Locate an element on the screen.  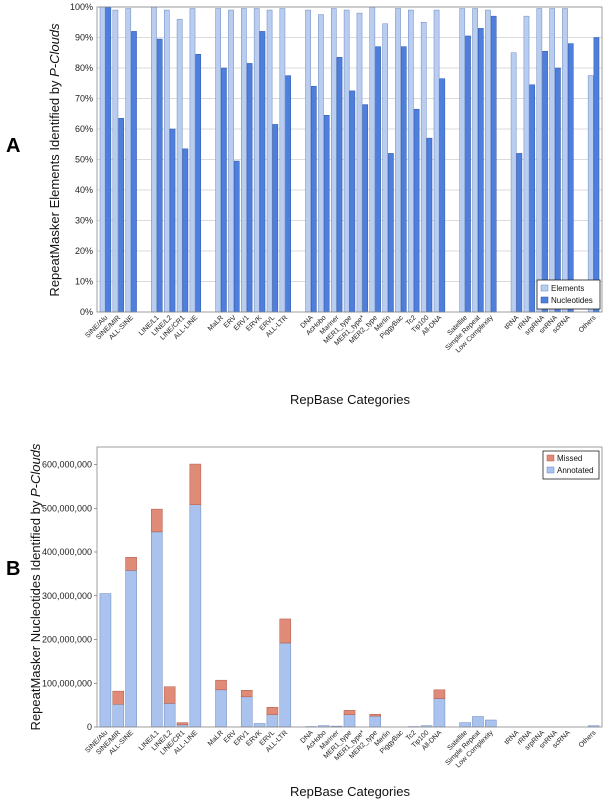
bar-nucleotides-line-cr1 is located at coordinates (185, 230).